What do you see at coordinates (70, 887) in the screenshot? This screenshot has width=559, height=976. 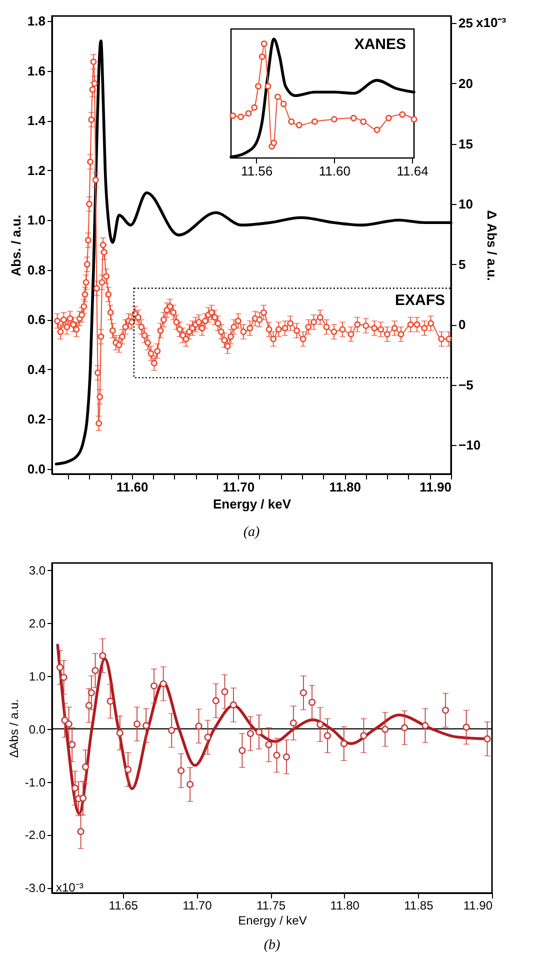 I see `annotation: x10⁻³` at bounding box center [70, 887].